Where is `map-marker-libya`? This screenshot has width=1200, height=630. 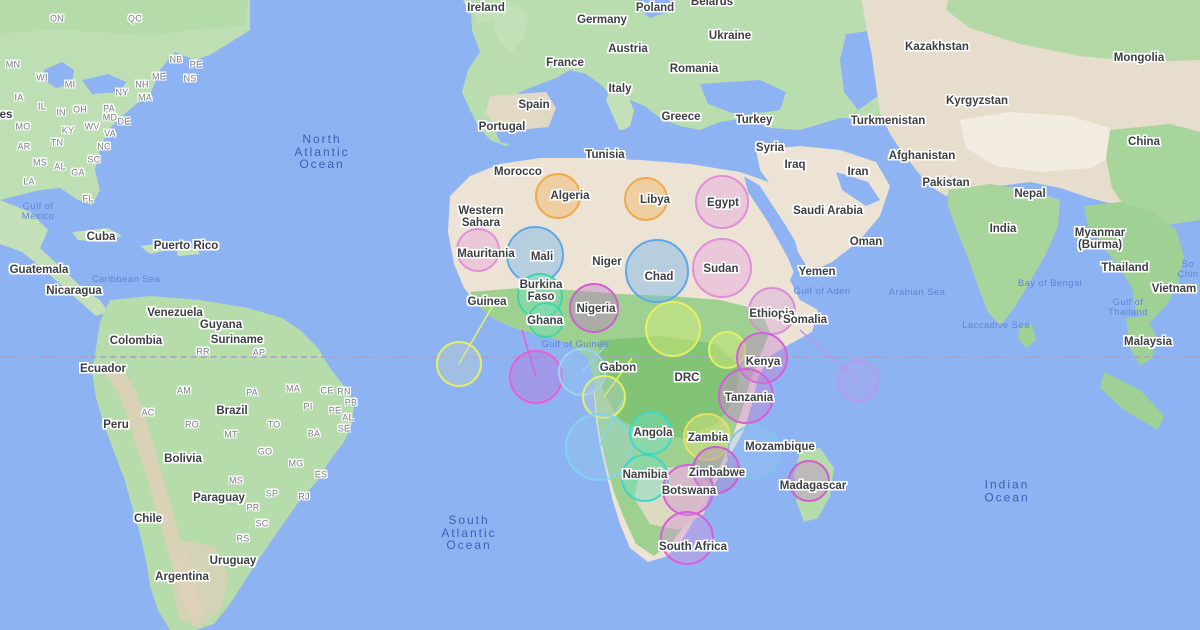
map-marker-libya is located at coordinates (646, 199).